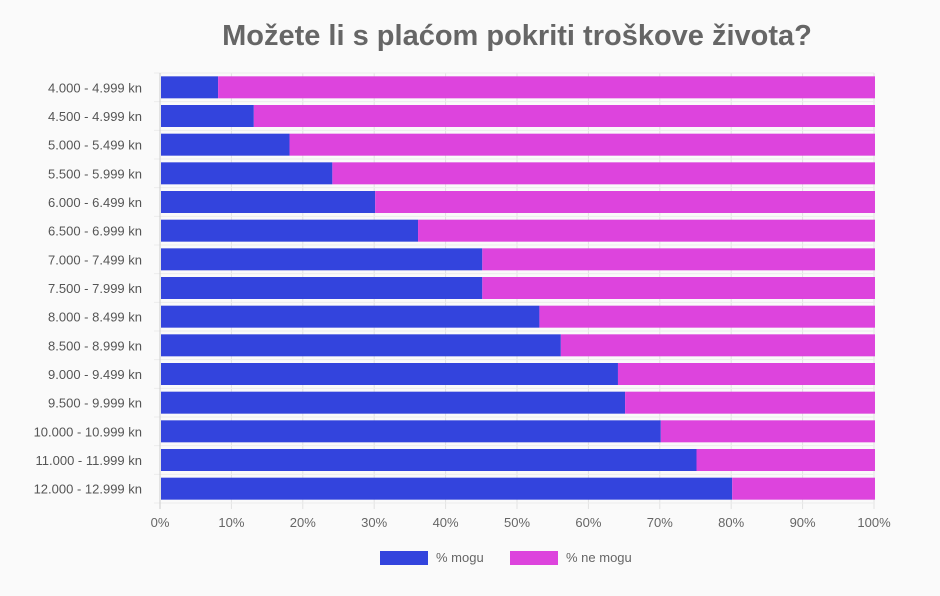 This screenshot has width=940, height=596. What do you see at coordinates (95, 202) in the screenshot?
I see `y-tick-label: 6.000 - 6.499 kn` at bounding box center [95, 202].